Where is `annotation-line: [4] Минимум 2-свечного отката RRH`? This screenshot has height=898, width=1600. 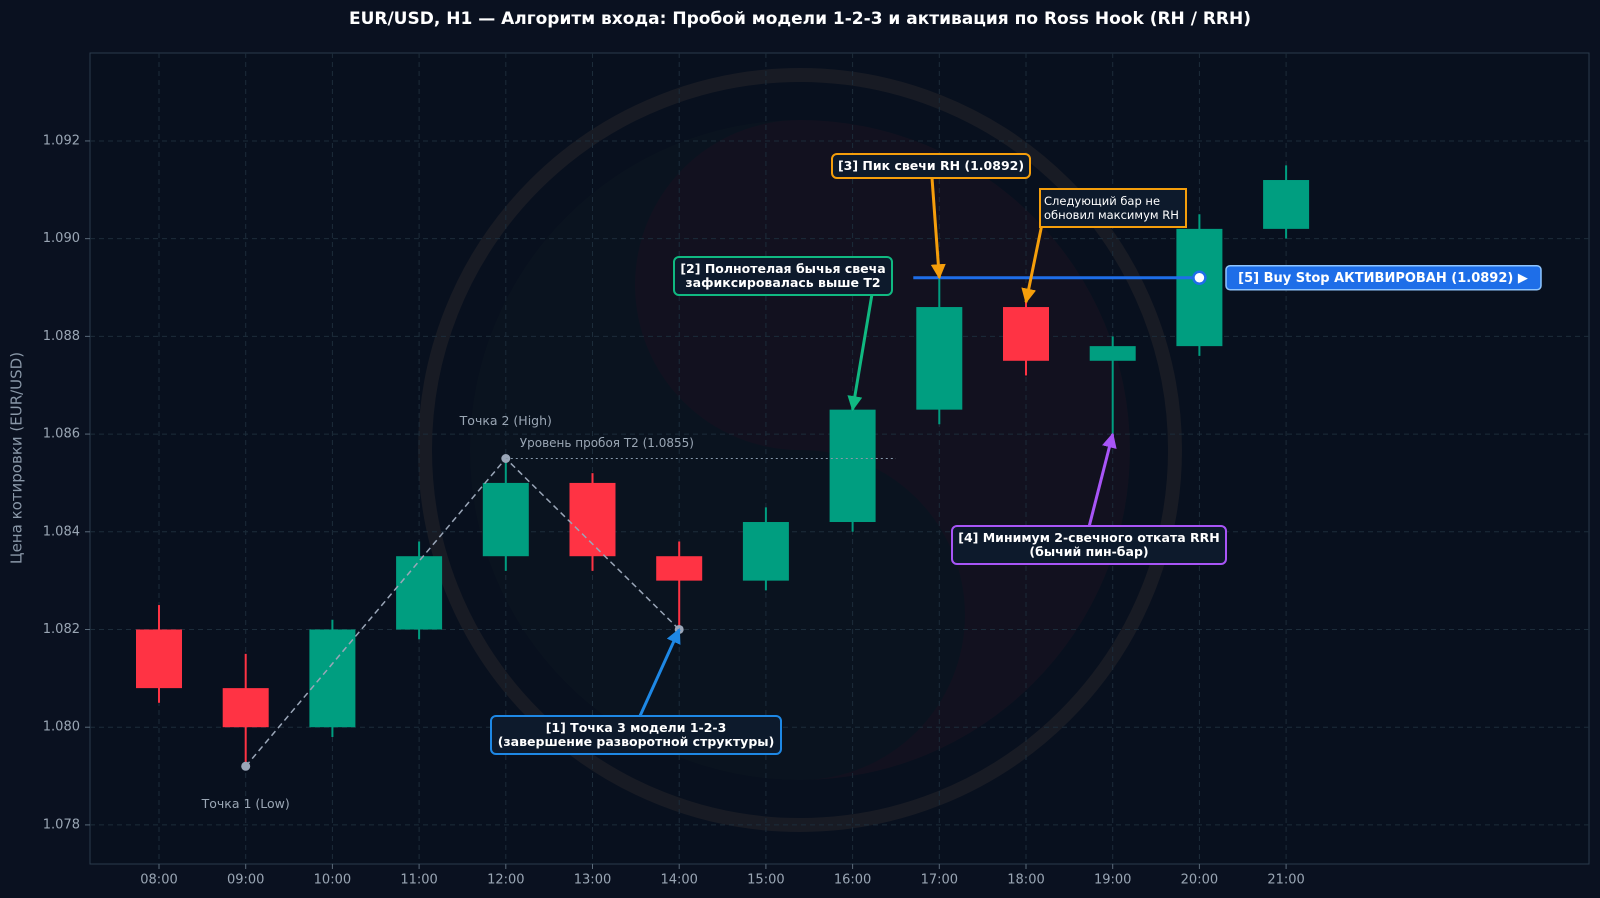 annotation-line: [4] Минимум 2-свечного отката RRH is located at coordinates (1088, 537).